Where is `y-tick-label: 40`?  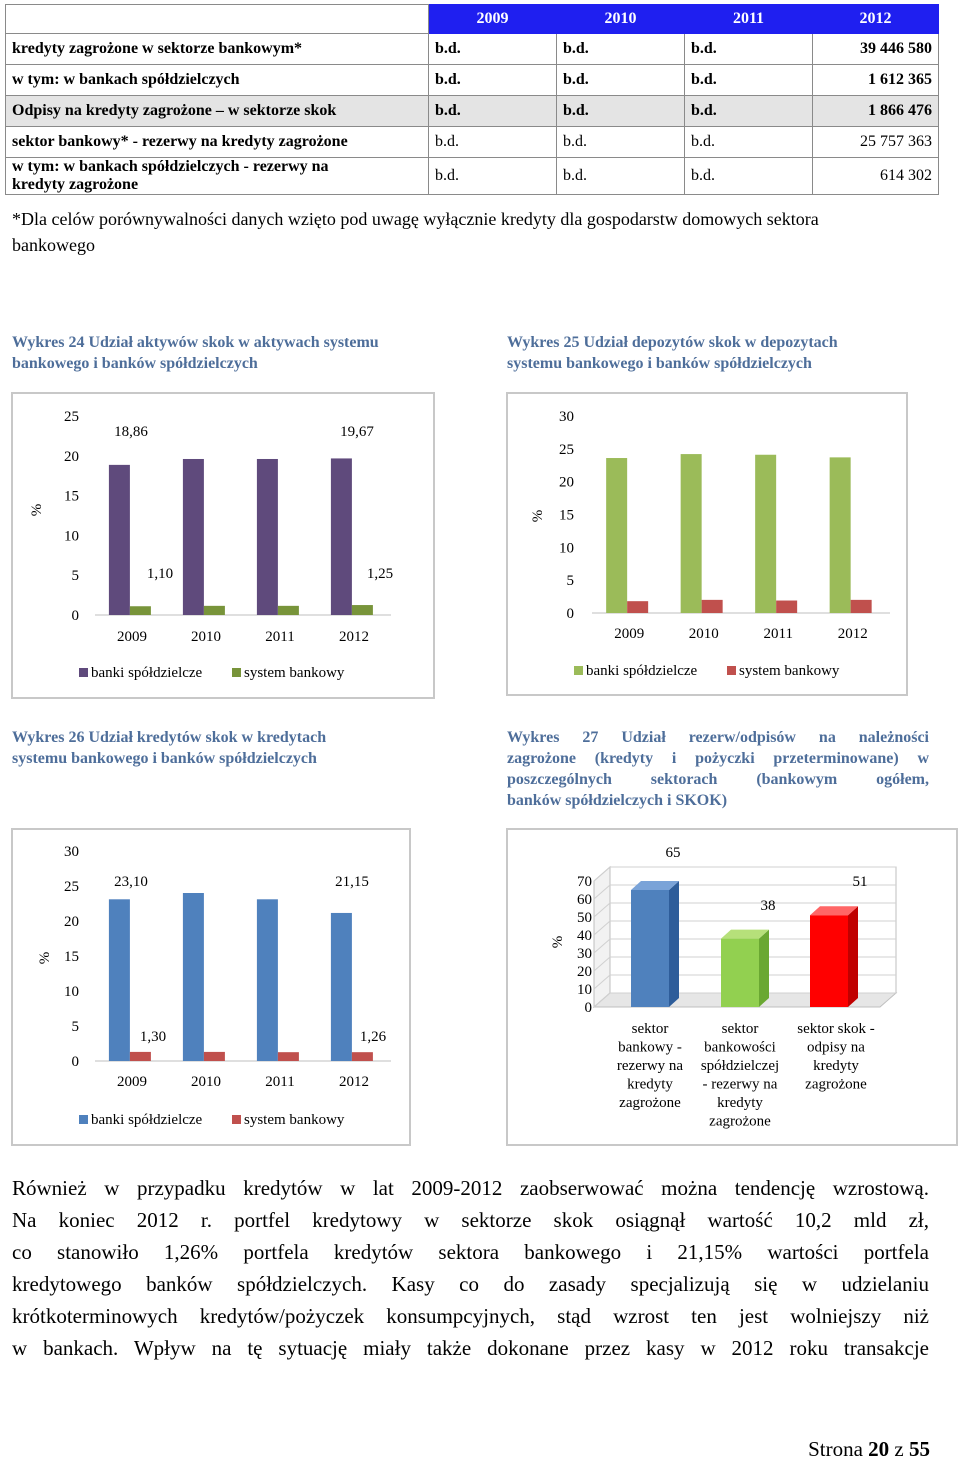
y-tick-label: 40 is located at coordinates (584, 936).